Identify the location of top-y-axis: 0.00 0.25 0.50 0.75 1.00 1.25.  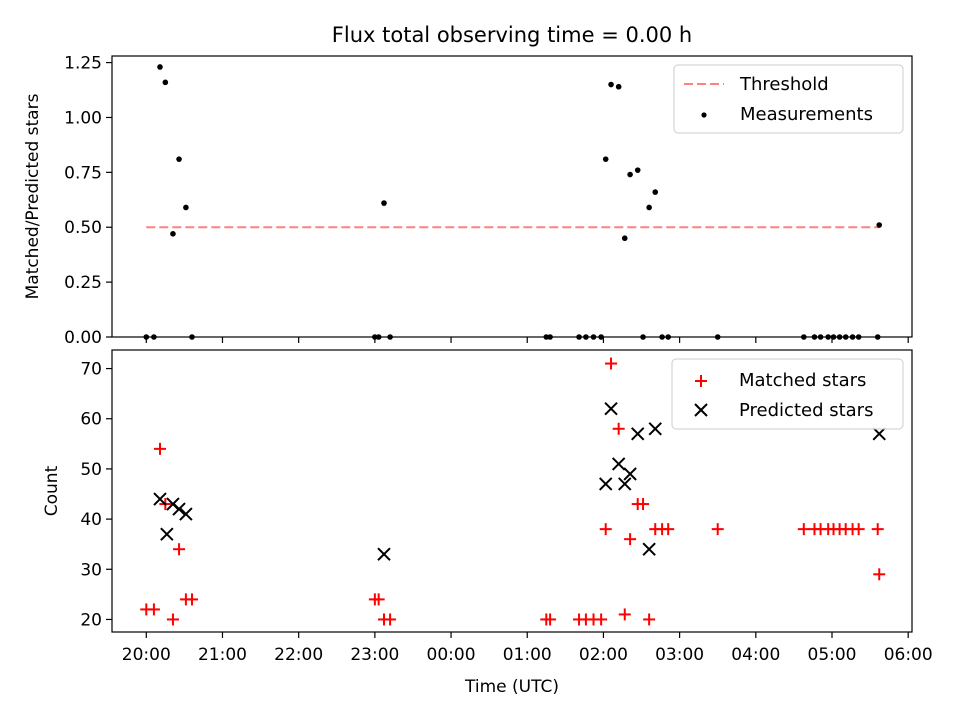
(88, 201).